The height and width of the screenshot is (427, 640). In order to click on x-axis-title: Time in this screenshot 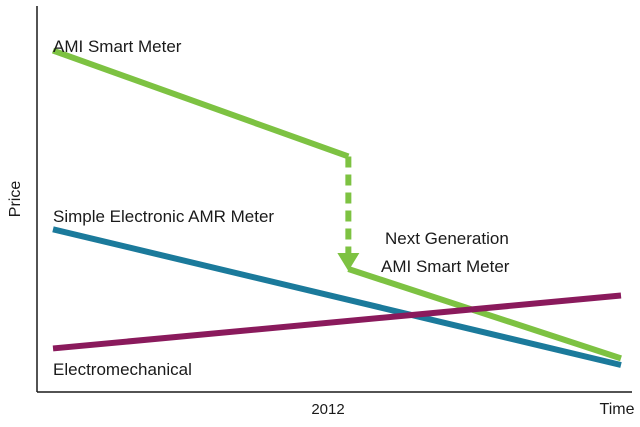, I will do `click(617, 409)`.